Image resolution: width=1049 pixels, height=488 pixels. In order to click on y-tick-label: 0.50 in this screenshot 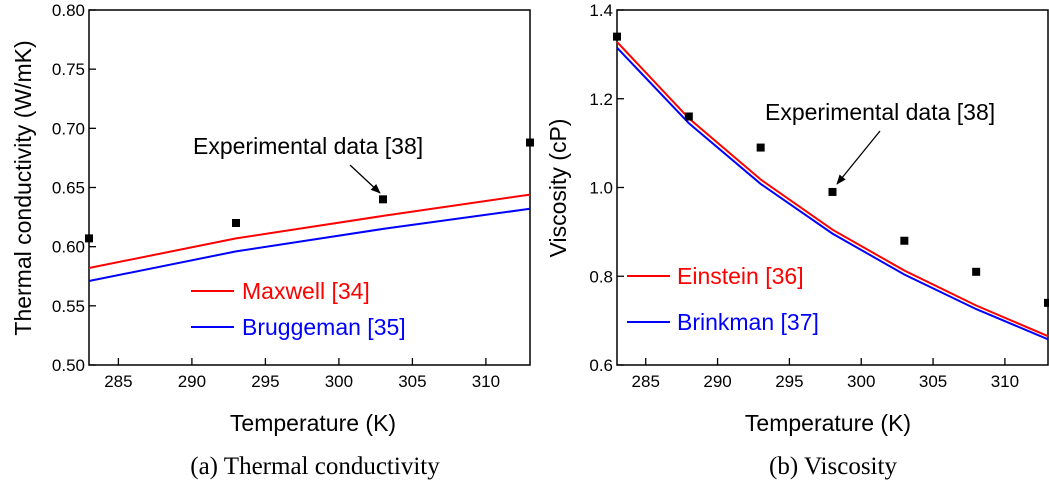, I will do `click(68, 365)`.